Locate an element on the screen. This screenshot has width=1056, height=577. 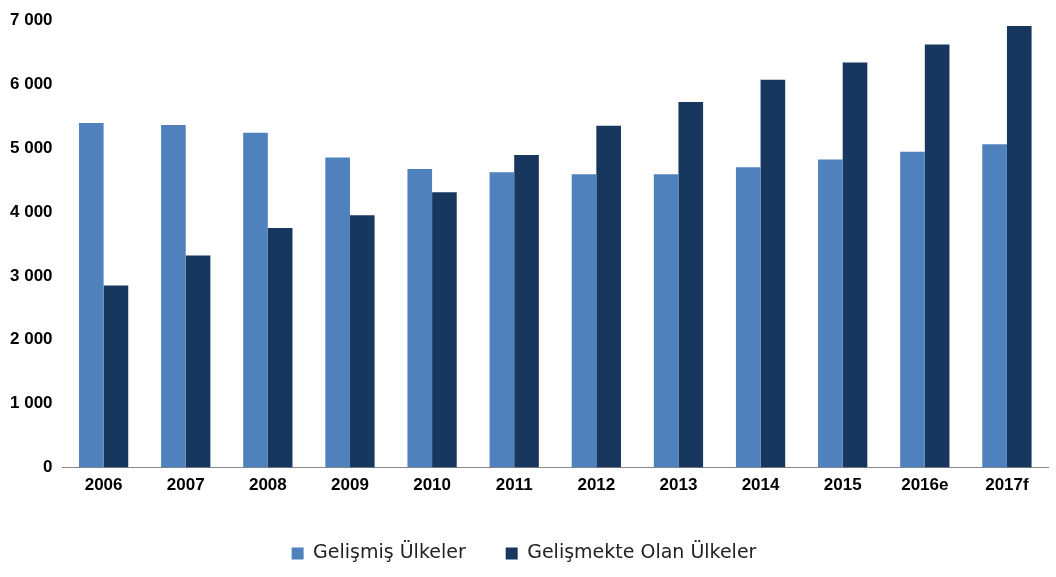
legend-label: Gelişmekte Olan Ülkeler is located at coordinates (642, 551).